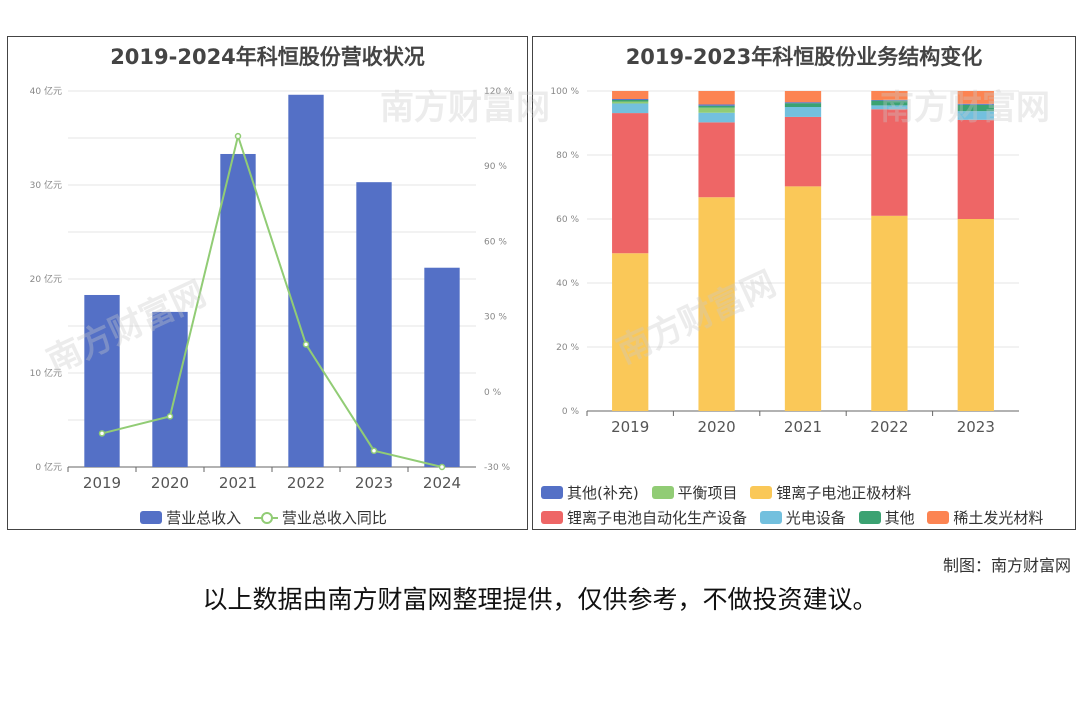  Describe the element at coordinates (495, 318) in the screenshot. I see `y-right-tick-label: 30 %` at that location.